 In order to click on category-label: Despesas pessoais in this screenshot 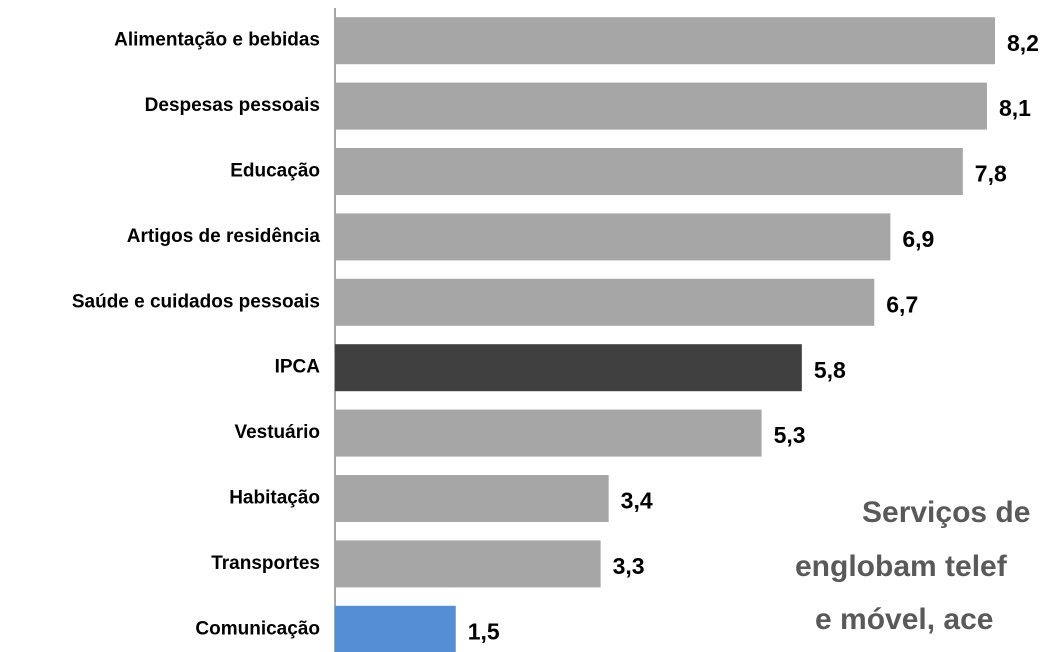, I will do `click(232, 105)`.